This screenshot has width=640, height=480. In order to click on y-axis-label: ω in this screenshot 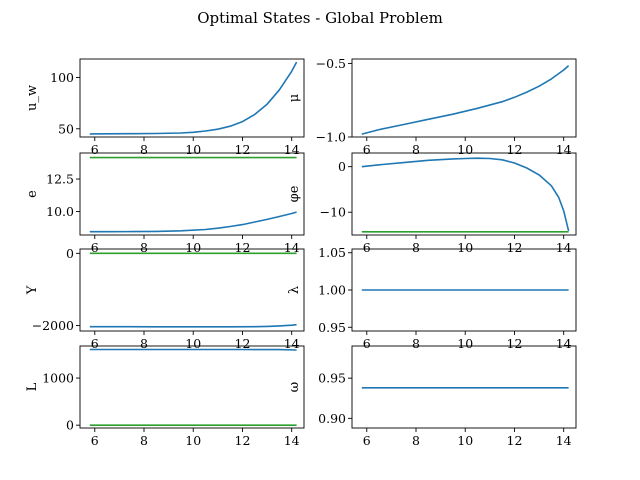, I will do `click(294, 387)`.